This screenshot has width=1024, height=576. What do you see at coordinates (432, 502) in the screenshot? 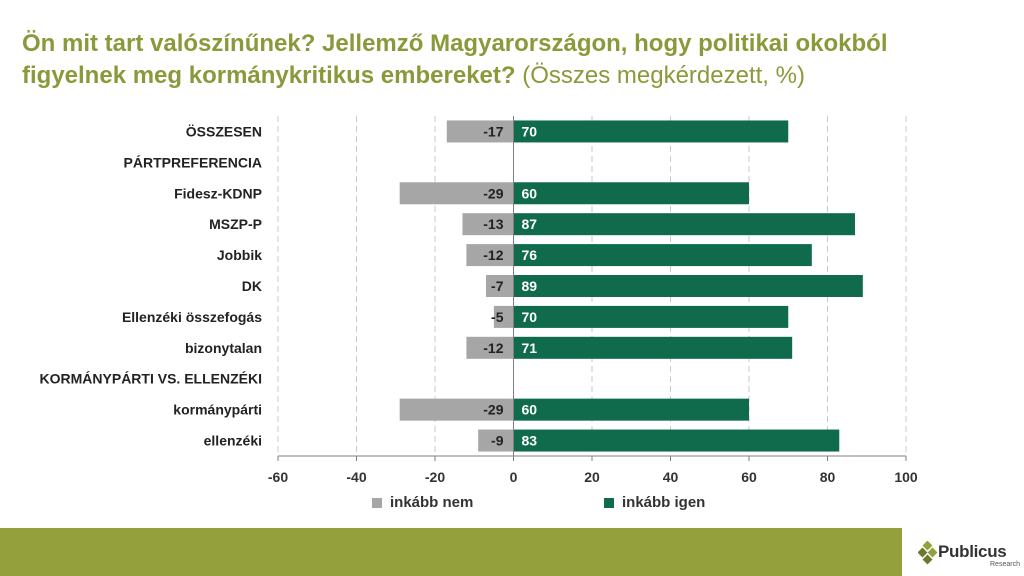
I see `legend-label-neg: inkább nem` at bounding box center [432, 502].